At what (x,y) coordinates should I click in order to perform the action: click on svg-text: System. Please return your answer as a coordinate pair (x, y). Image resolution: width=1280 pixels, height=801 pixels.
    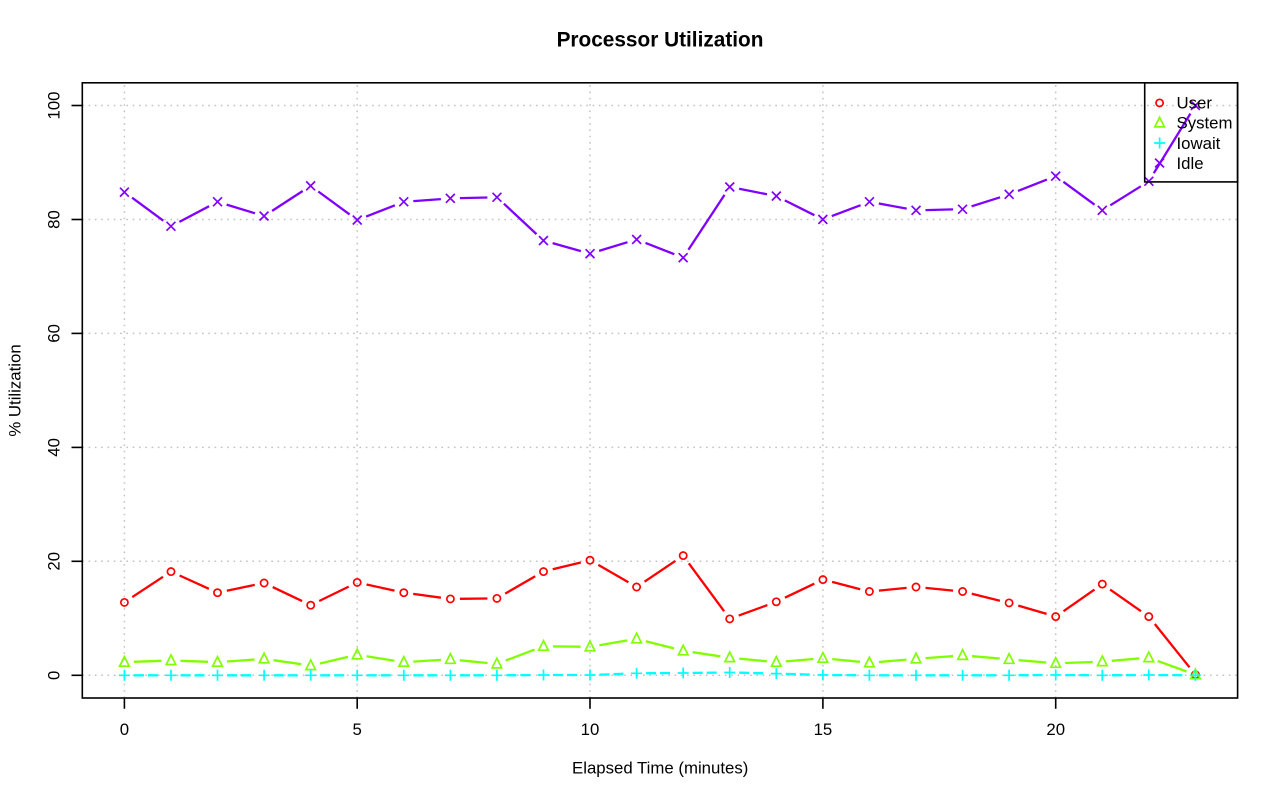
    Looking at the image, I should click on (1205, 123).